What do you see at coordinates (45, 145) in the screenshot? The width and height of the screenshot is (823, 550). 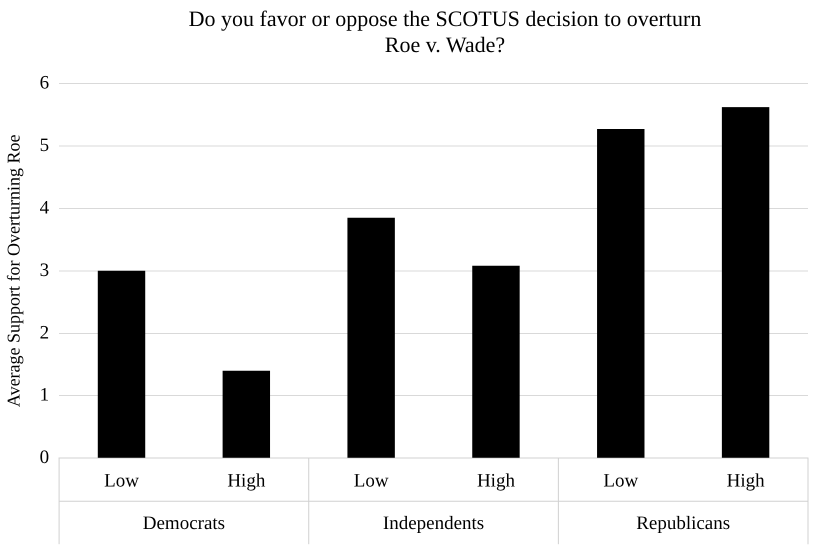 I see `y-tick-label: 5` at bounding box center [45, 145].